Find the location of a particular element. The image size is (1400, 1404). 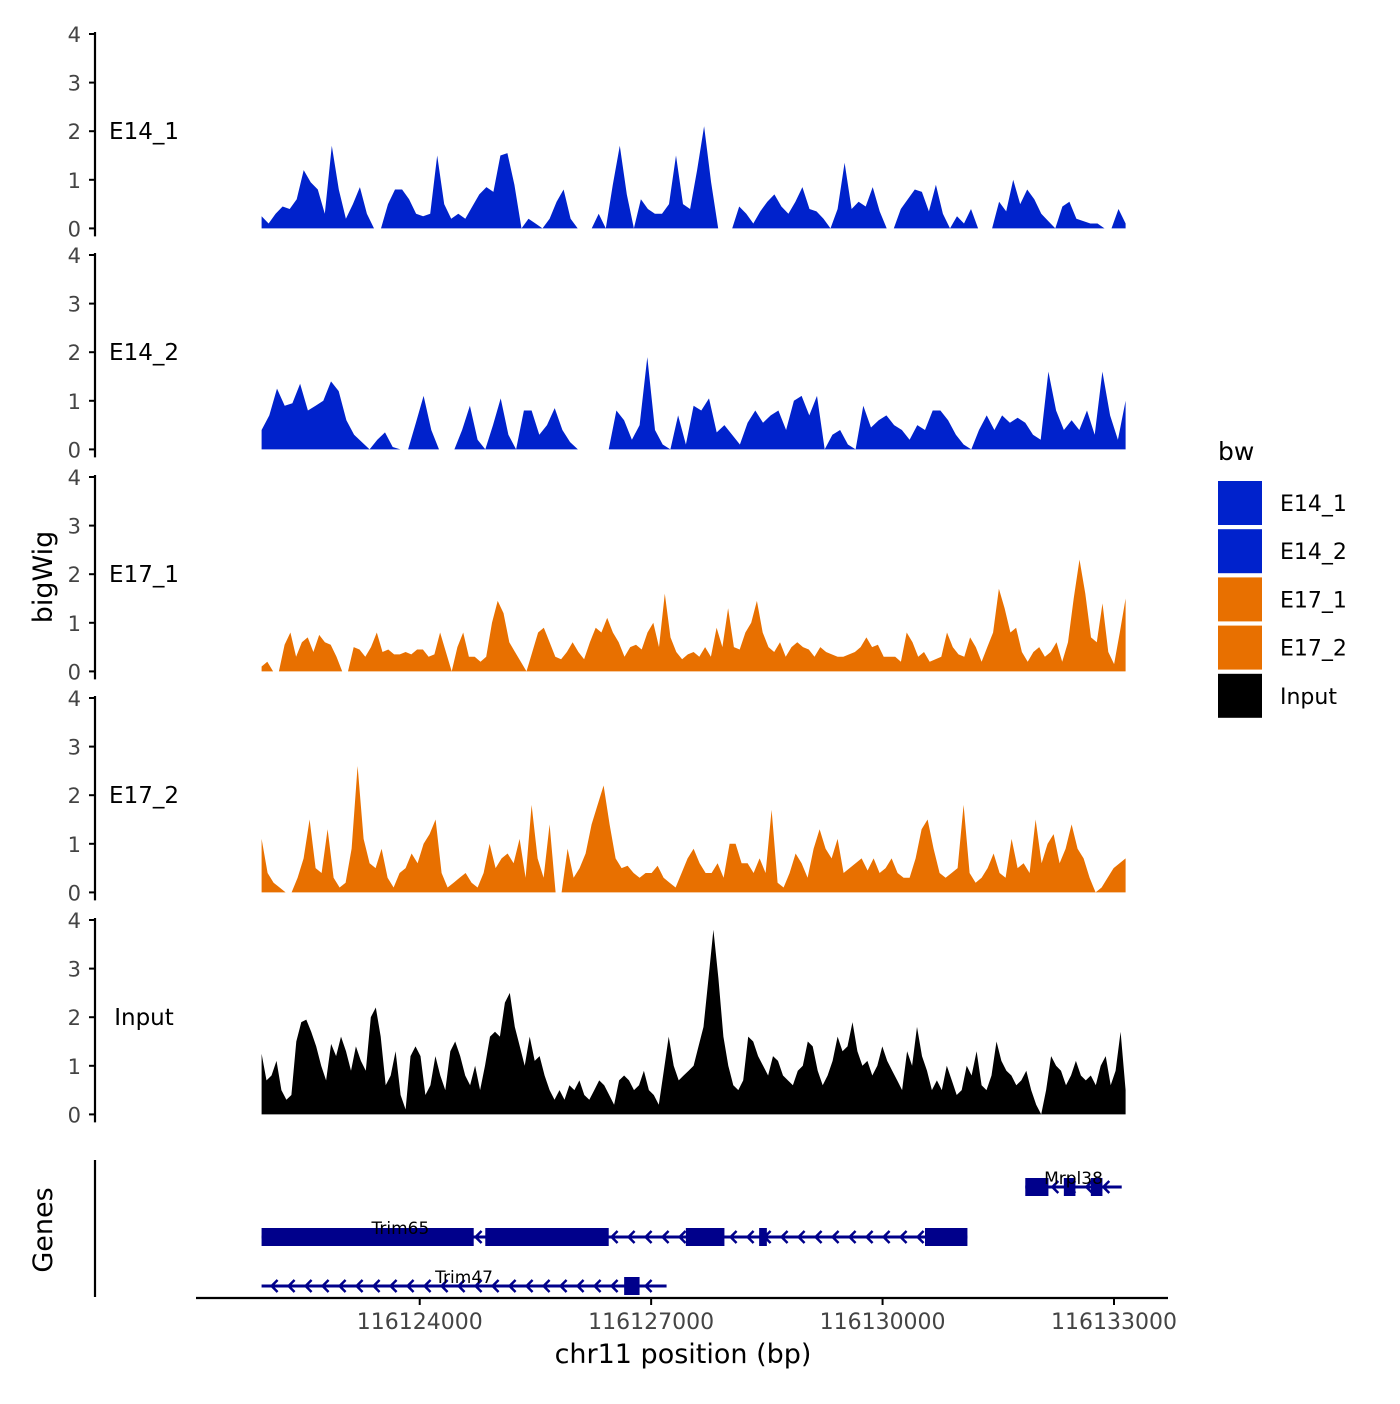

gene-label: Trim47 is located at coordinates (463, 1278).